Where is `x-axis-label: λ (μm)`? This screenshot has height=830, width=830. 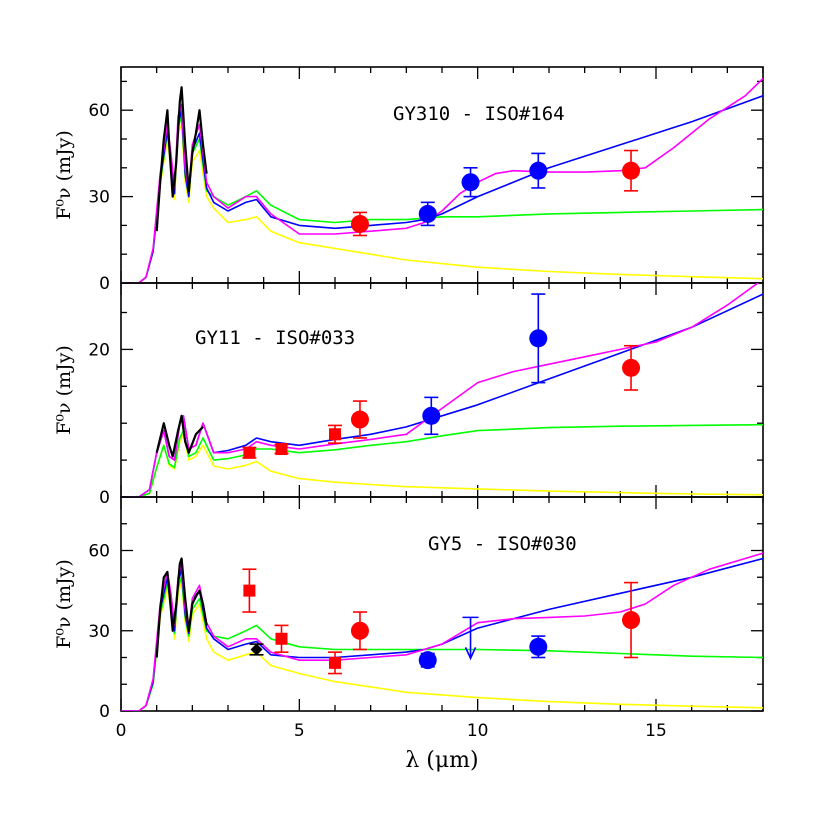
x-axis-label: λ (μm) is located at coordinates (441, 760).